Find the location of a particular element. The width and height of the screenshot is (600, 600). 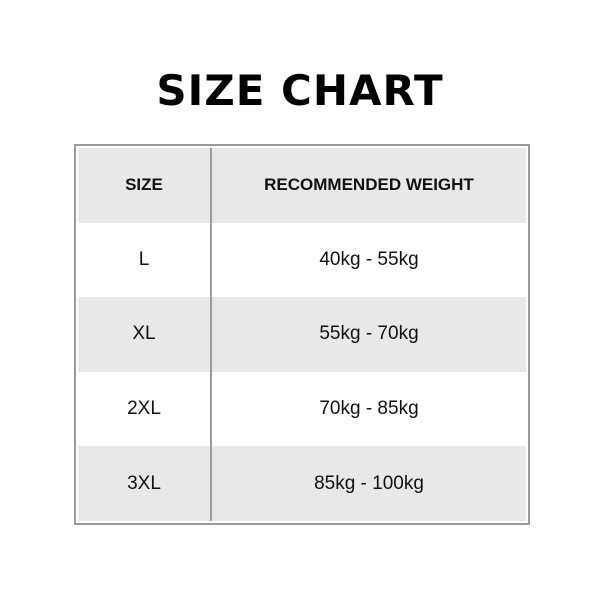

table-row: XL 55kg - 70kg is located at coordinates (302, 334).